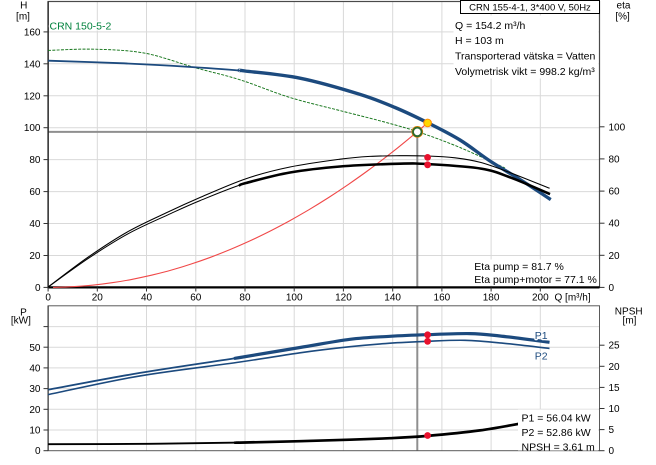 The width and height of the screenshot is (656, 465). What do you see at coordinates (615, 346) in the screenshot?
I see `svg-text: 25` at bounding box center [615, 346].